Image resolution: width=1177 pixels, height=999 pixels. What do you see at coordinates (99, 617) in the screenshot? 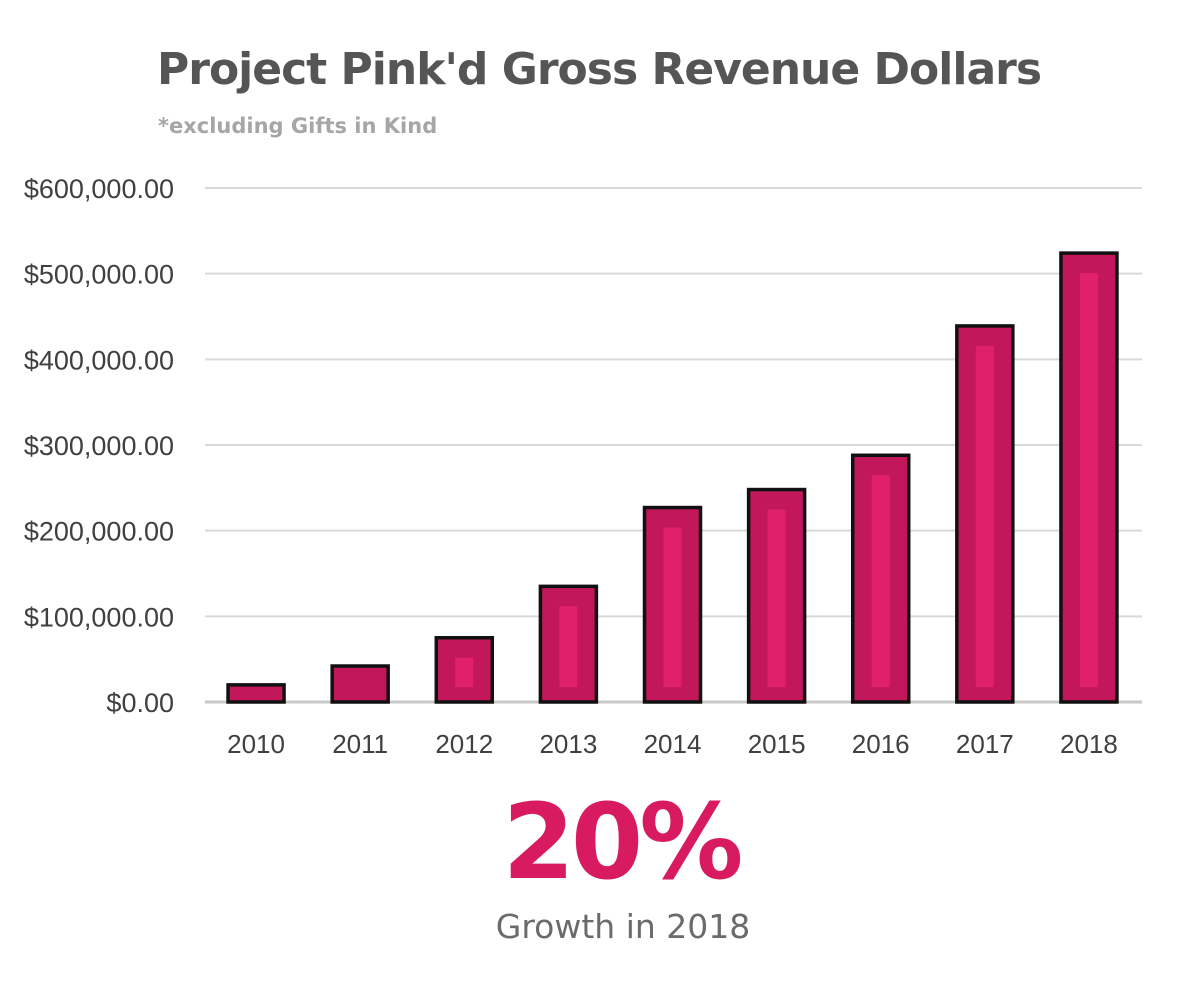
I see `y-tick-label: $100,000.00` at bounding box center [99, 617].